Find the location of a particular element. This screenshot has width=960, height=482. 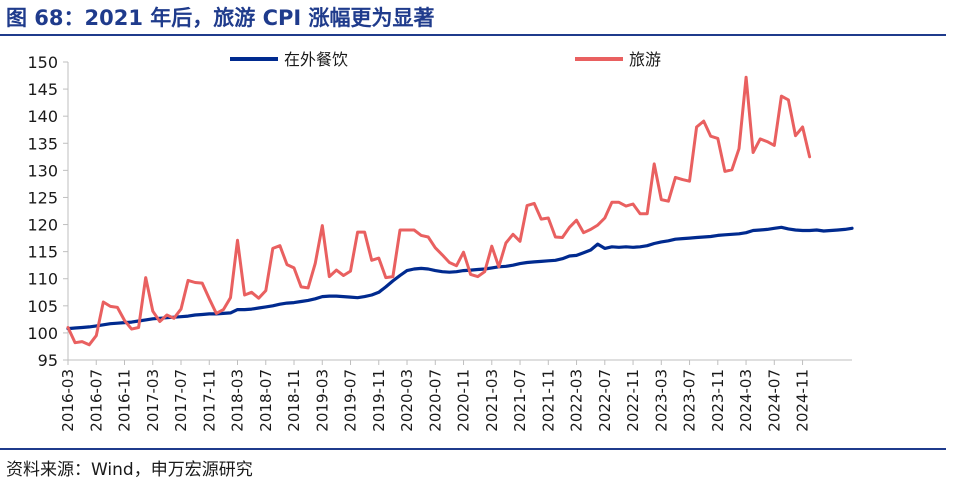

x-tick-label: 2024-03 is located at coordinates (746, 400).